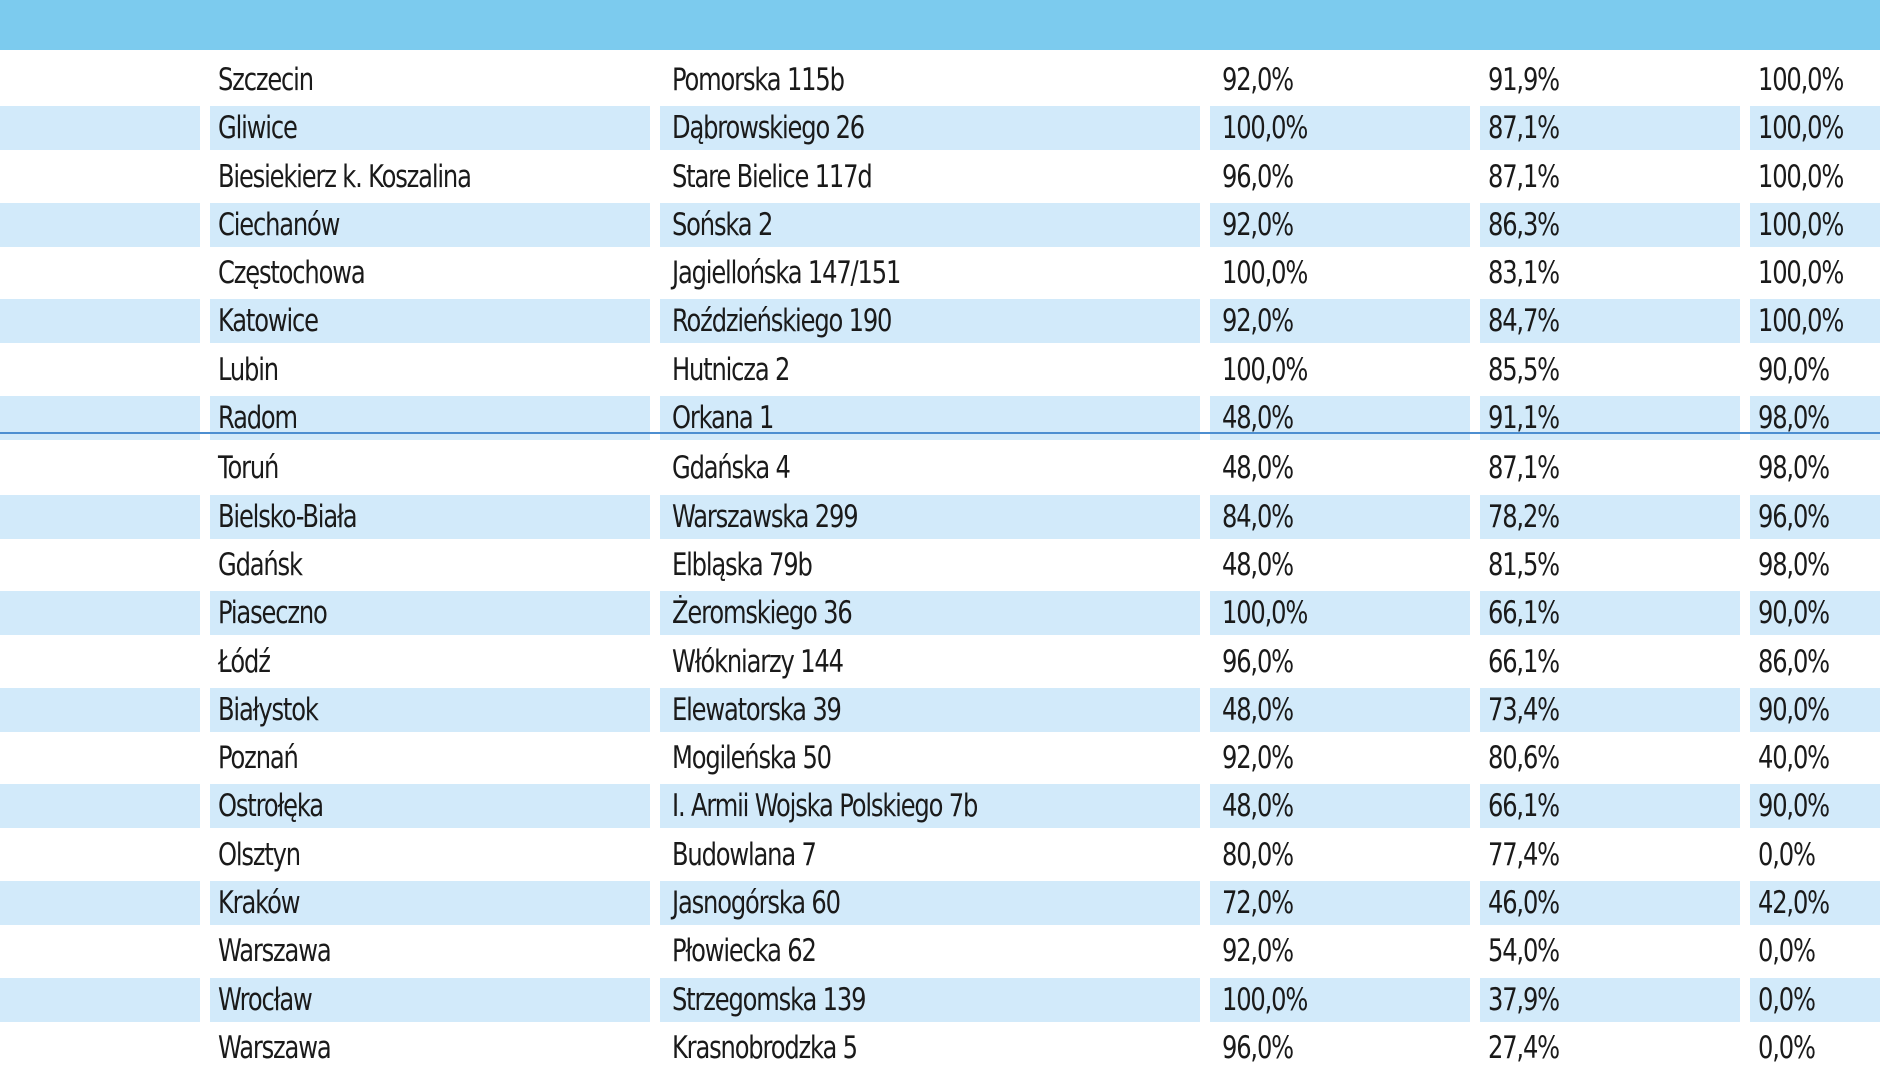 This screenshot has width=1880, height=1072. What do you see at coordinates (268, 709) in the screenshot?
I see `city-cell-text: Białystok` at bounding box center [268, 709].